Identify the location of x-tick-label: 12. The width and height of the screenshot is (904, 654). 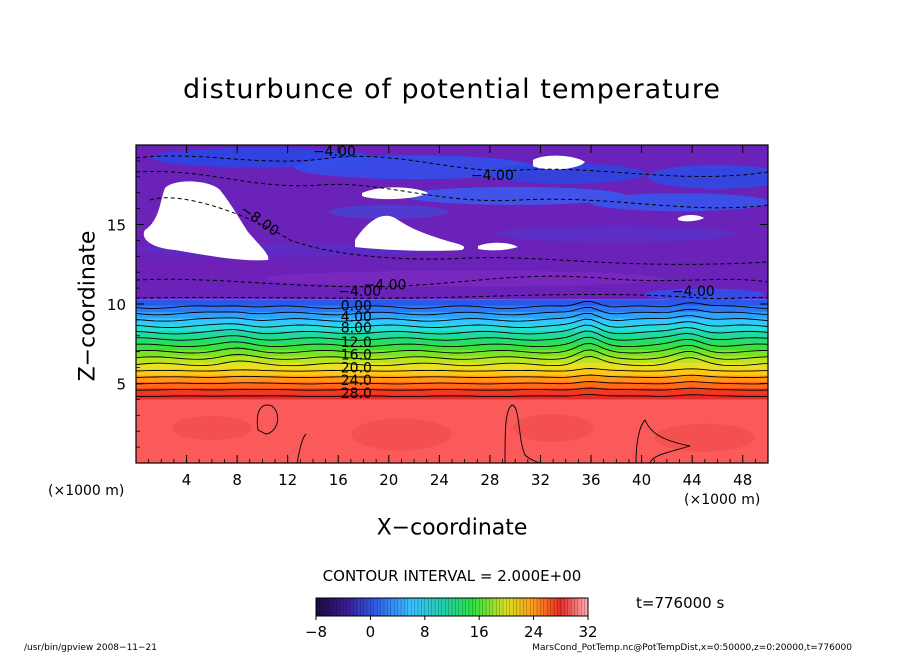
(287, 480).